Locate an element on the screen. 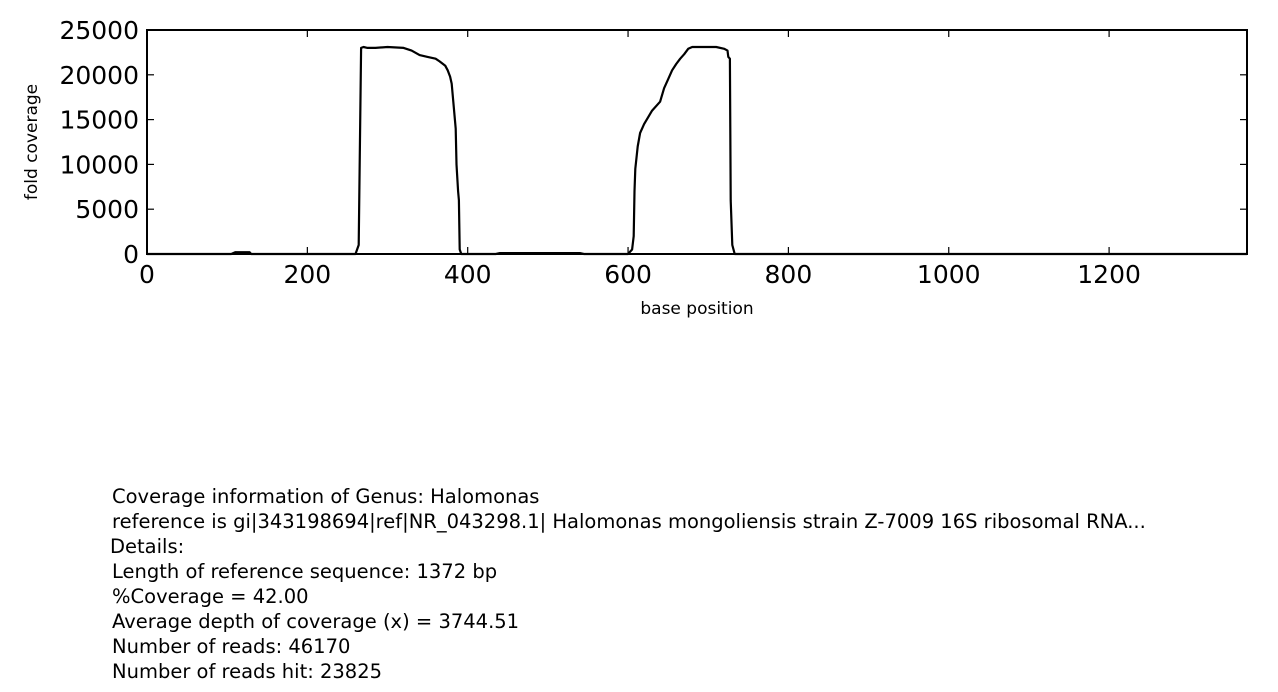 The height and width of the screenshot is (692, 1278). x-axis-label: base position is located at coordinates (696, 309).